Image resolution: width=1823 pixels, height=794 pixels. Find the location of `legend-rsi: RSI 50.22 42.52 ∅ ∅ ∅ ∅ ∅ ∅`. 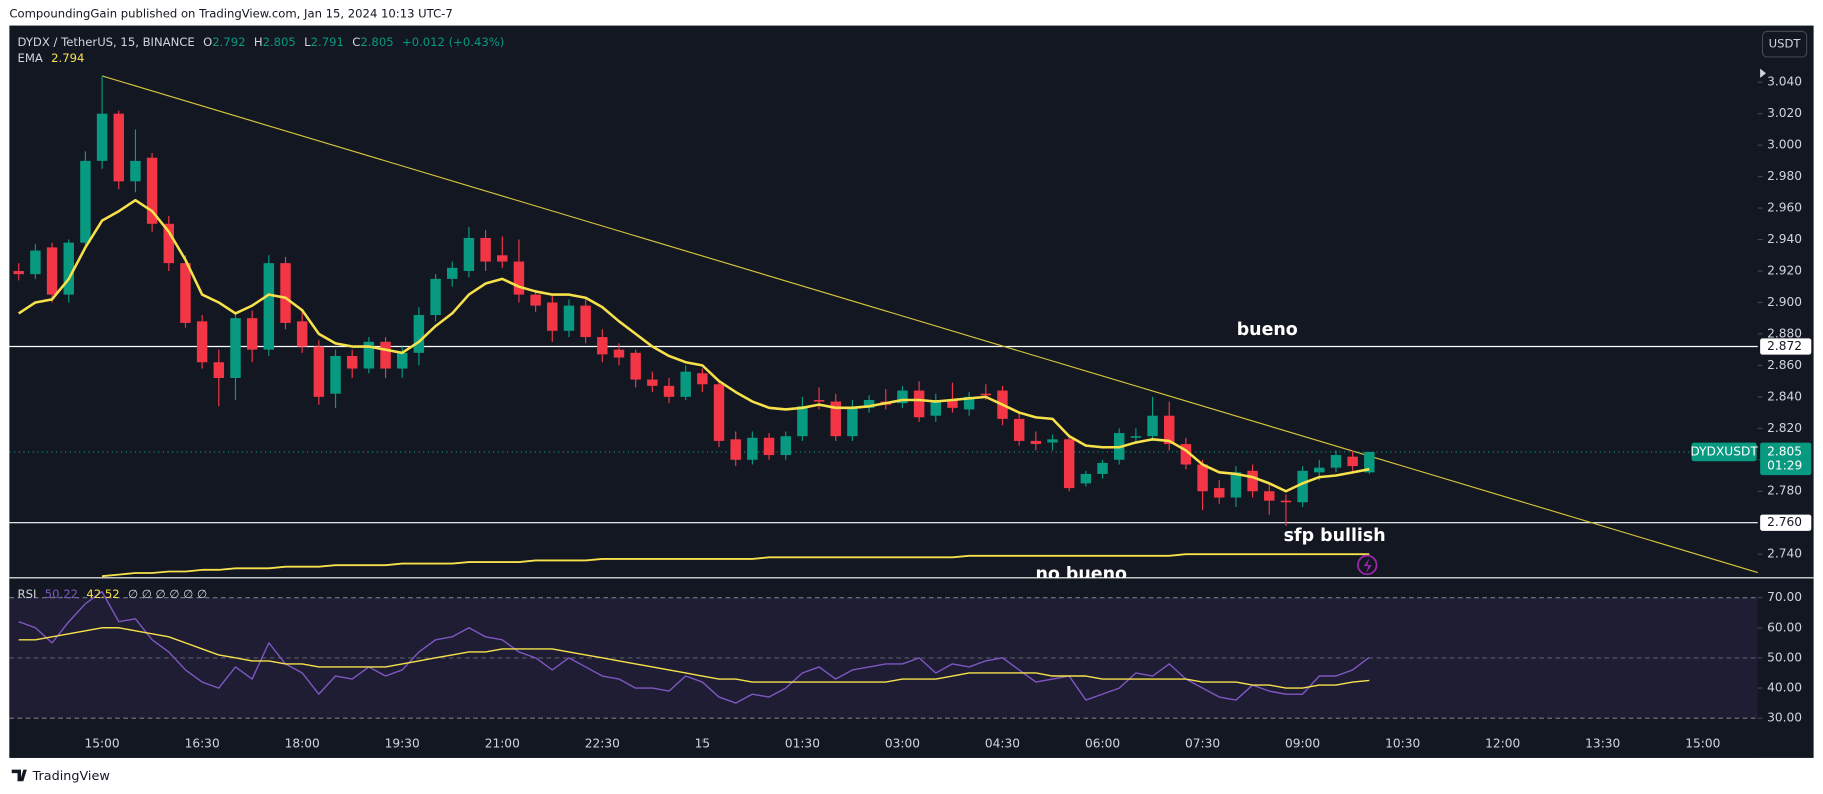

legend-rsi: RSI 50.22 42.52 ∅ ∅ ∅ ∅ ∅ ∅ is located at coordinates (113, 594).